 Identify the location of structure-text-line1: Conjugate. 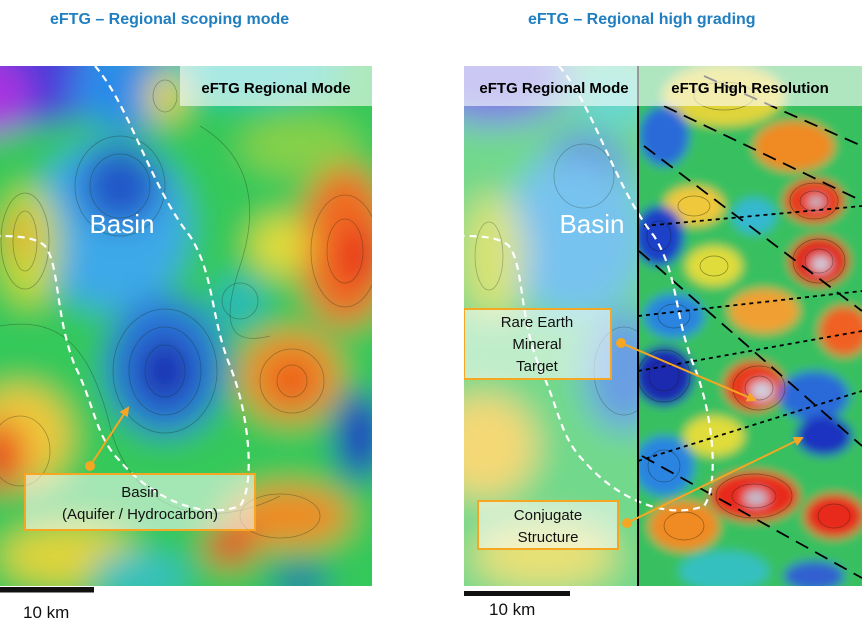
(548, 515).